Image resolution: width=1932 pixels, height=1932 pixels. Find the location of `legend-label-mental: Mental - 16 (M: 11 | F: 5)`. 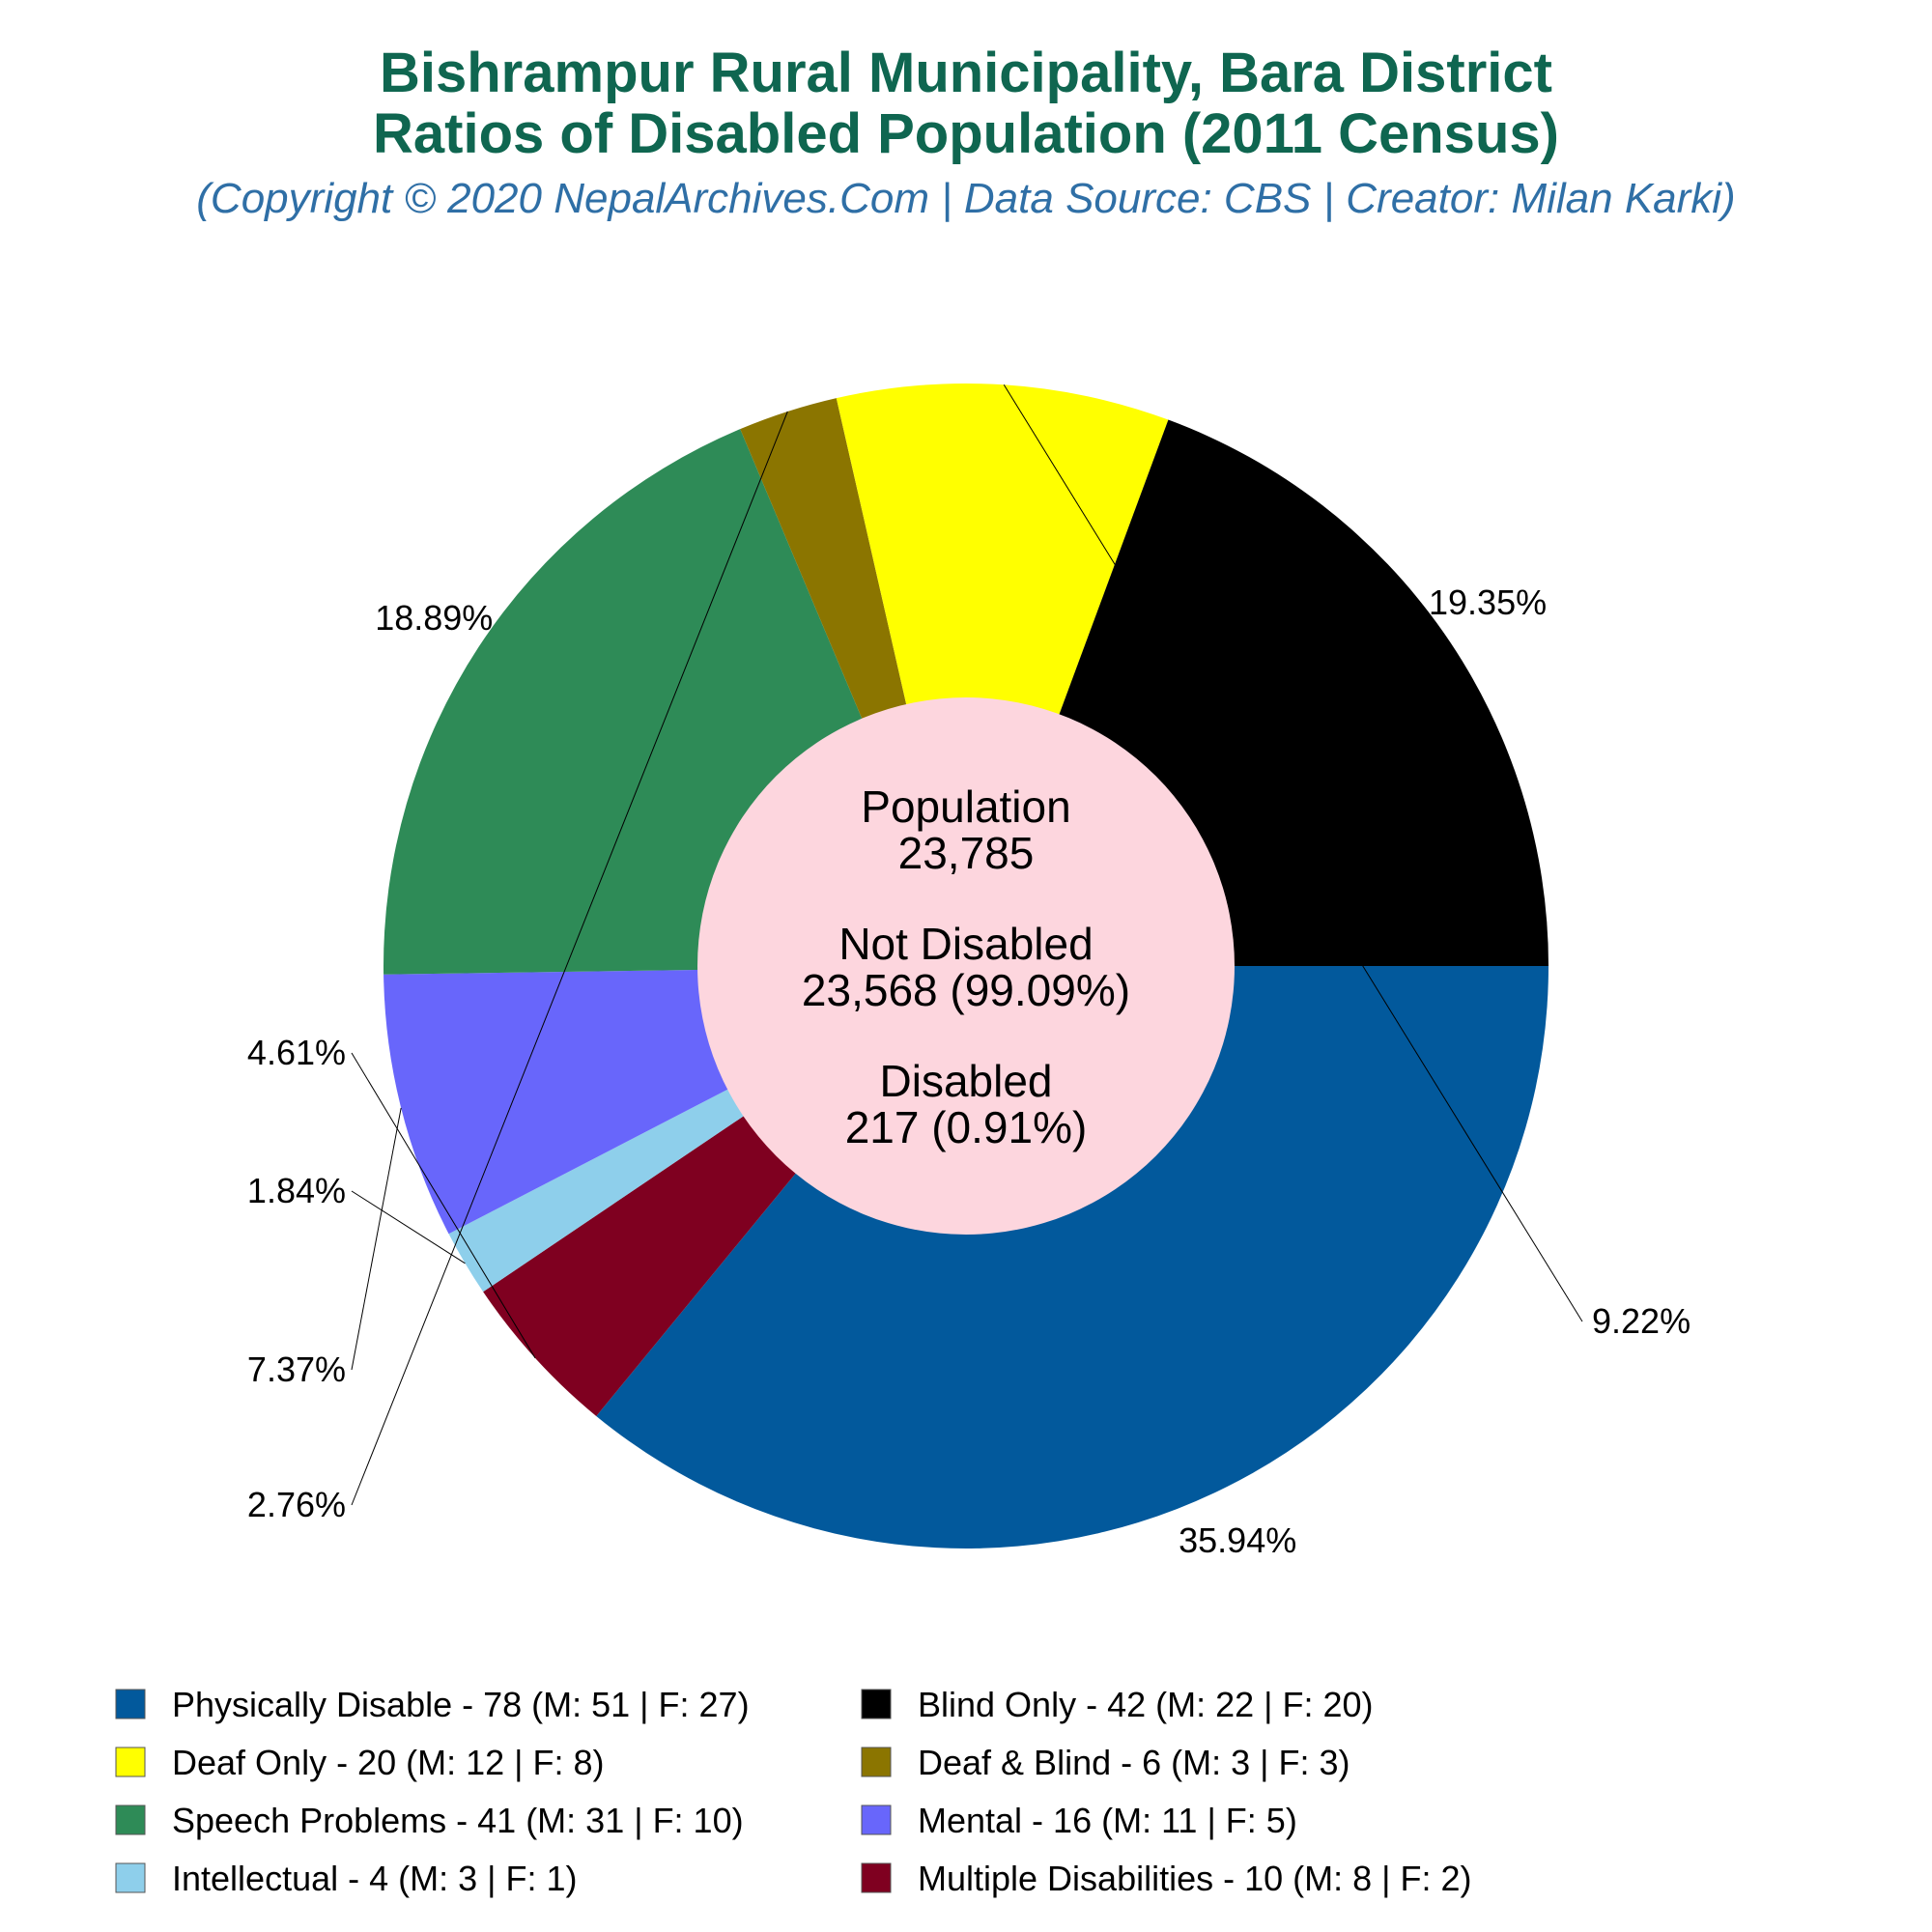

legend-label-mental: Mental - 16 (M: 11 | F: 5) is located at coordinates (1107, 1820).